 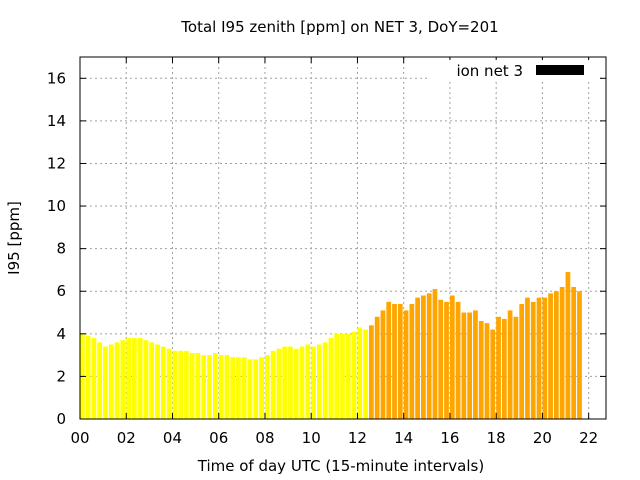 What do you see at coordinates (56, 78) in the screenshot?
I see `y-tick-label: 16` at bounding box center [56, 78].